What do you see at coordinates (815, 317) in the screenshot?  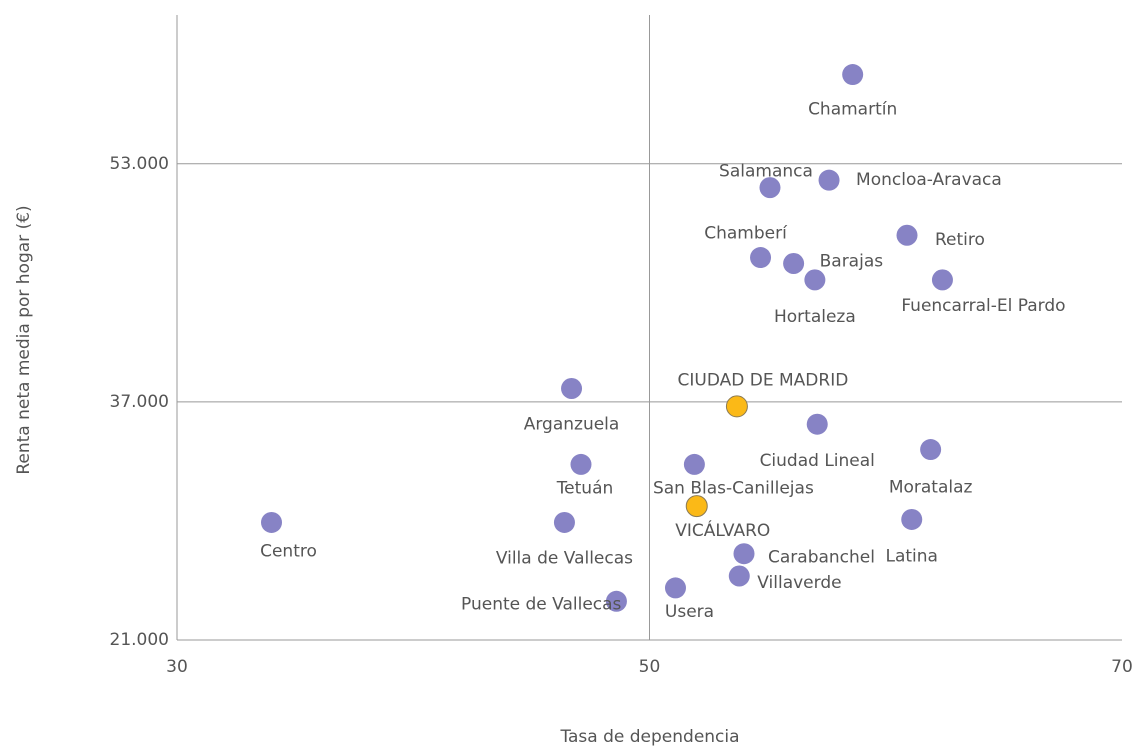 I see `point-label: Hortaleza` at bounding box center [815, 317].